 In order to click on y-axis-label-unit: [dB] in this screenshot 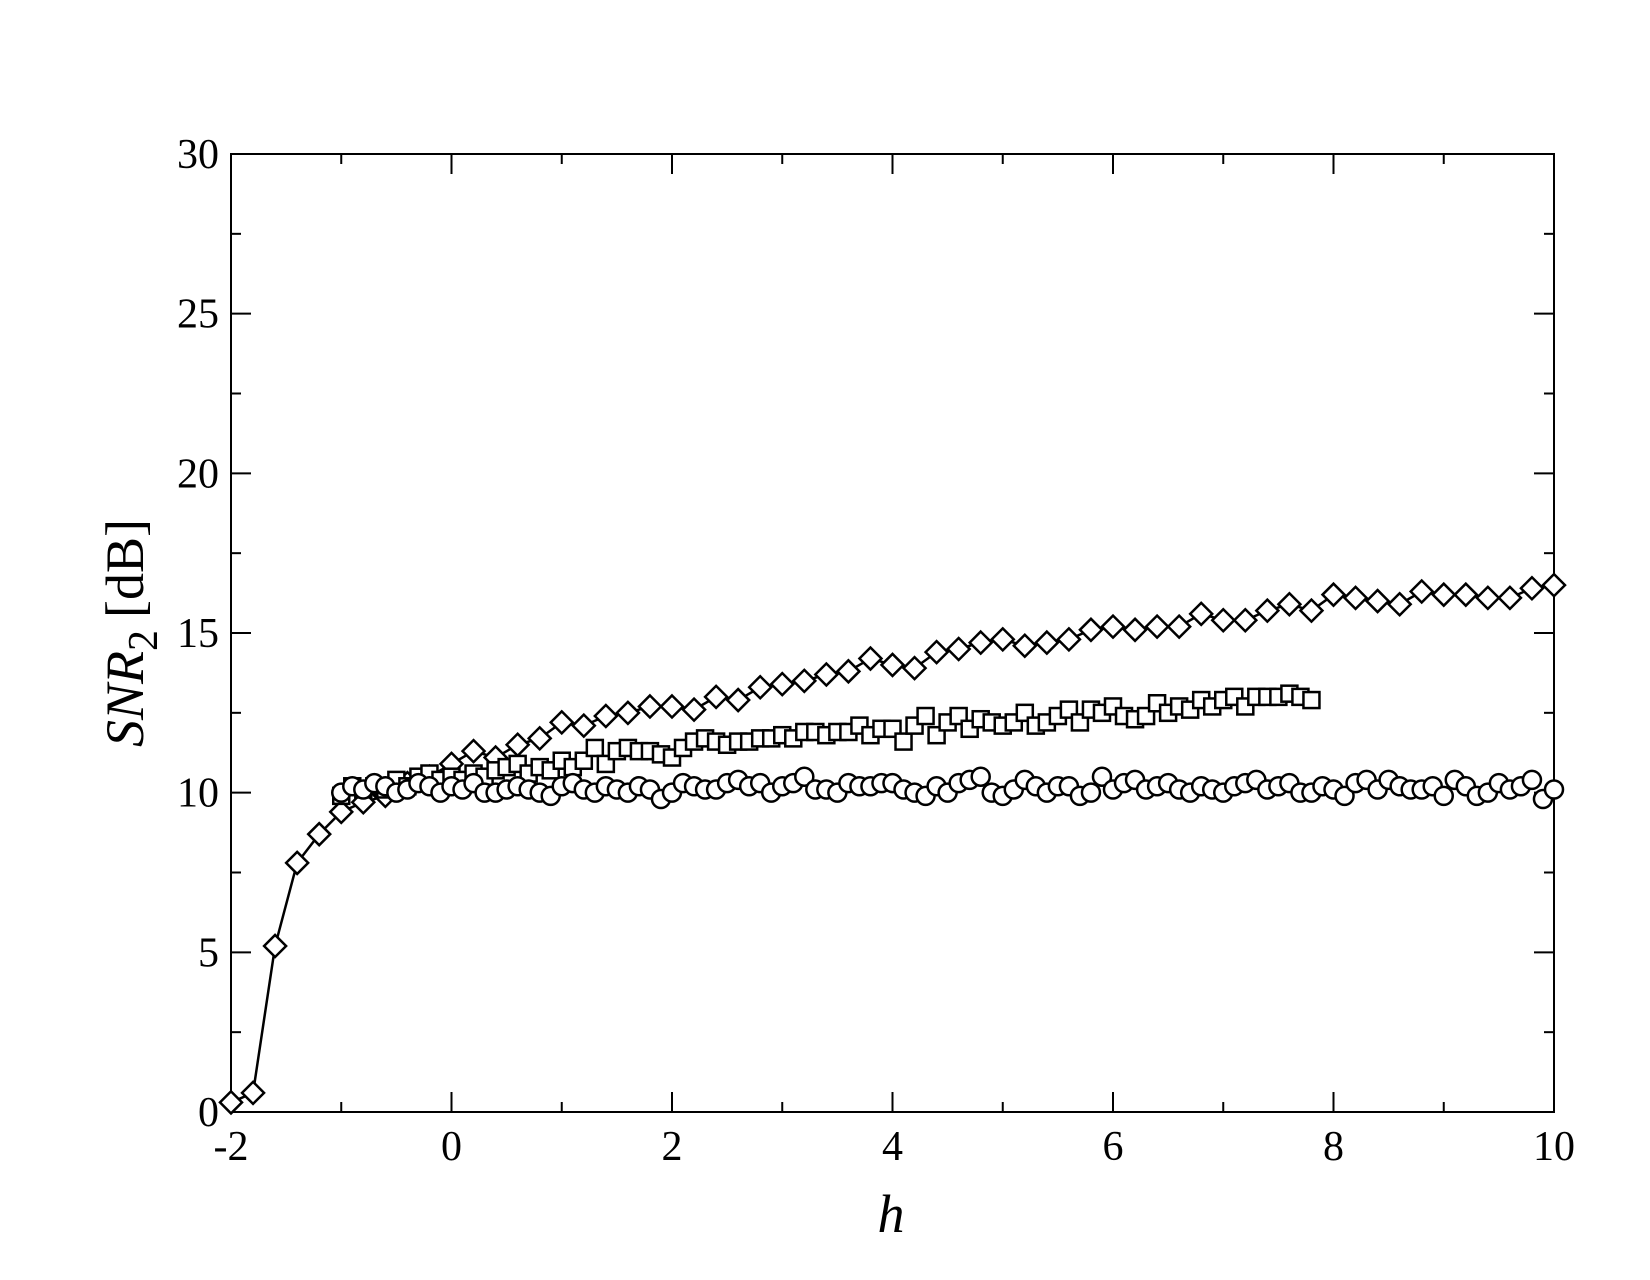, I will do `click(125, 568)`.